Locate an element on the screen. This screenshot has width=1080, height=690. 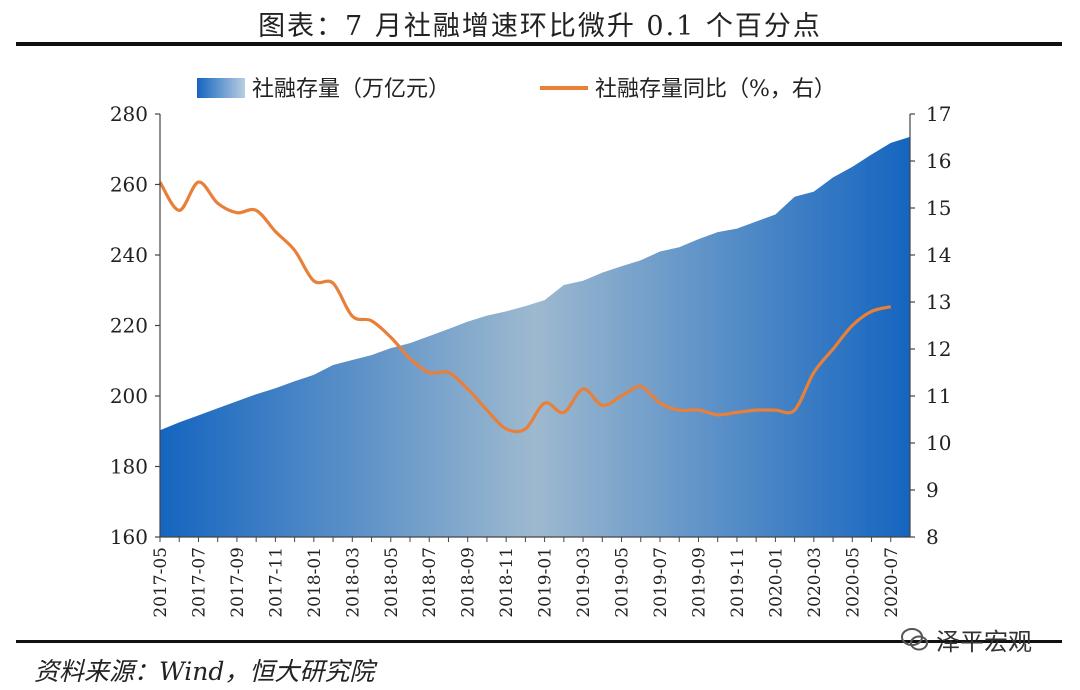
x-tick-label: 2017-07 is located at coordinates (200, 582).